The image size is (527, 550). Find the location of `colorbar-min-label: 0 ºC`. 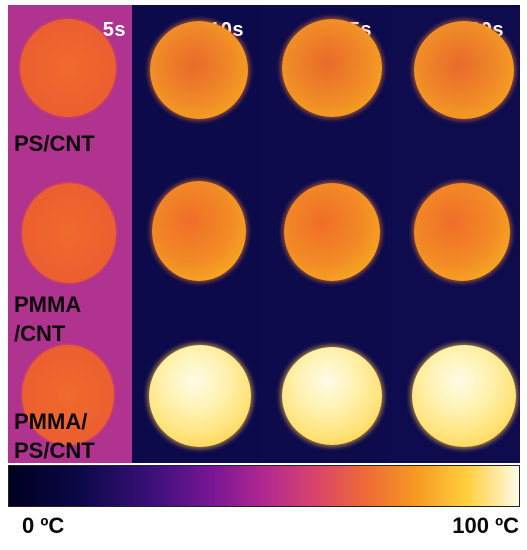

colorbar-min-label: 0 ºC is located at coordinates (43, 525).